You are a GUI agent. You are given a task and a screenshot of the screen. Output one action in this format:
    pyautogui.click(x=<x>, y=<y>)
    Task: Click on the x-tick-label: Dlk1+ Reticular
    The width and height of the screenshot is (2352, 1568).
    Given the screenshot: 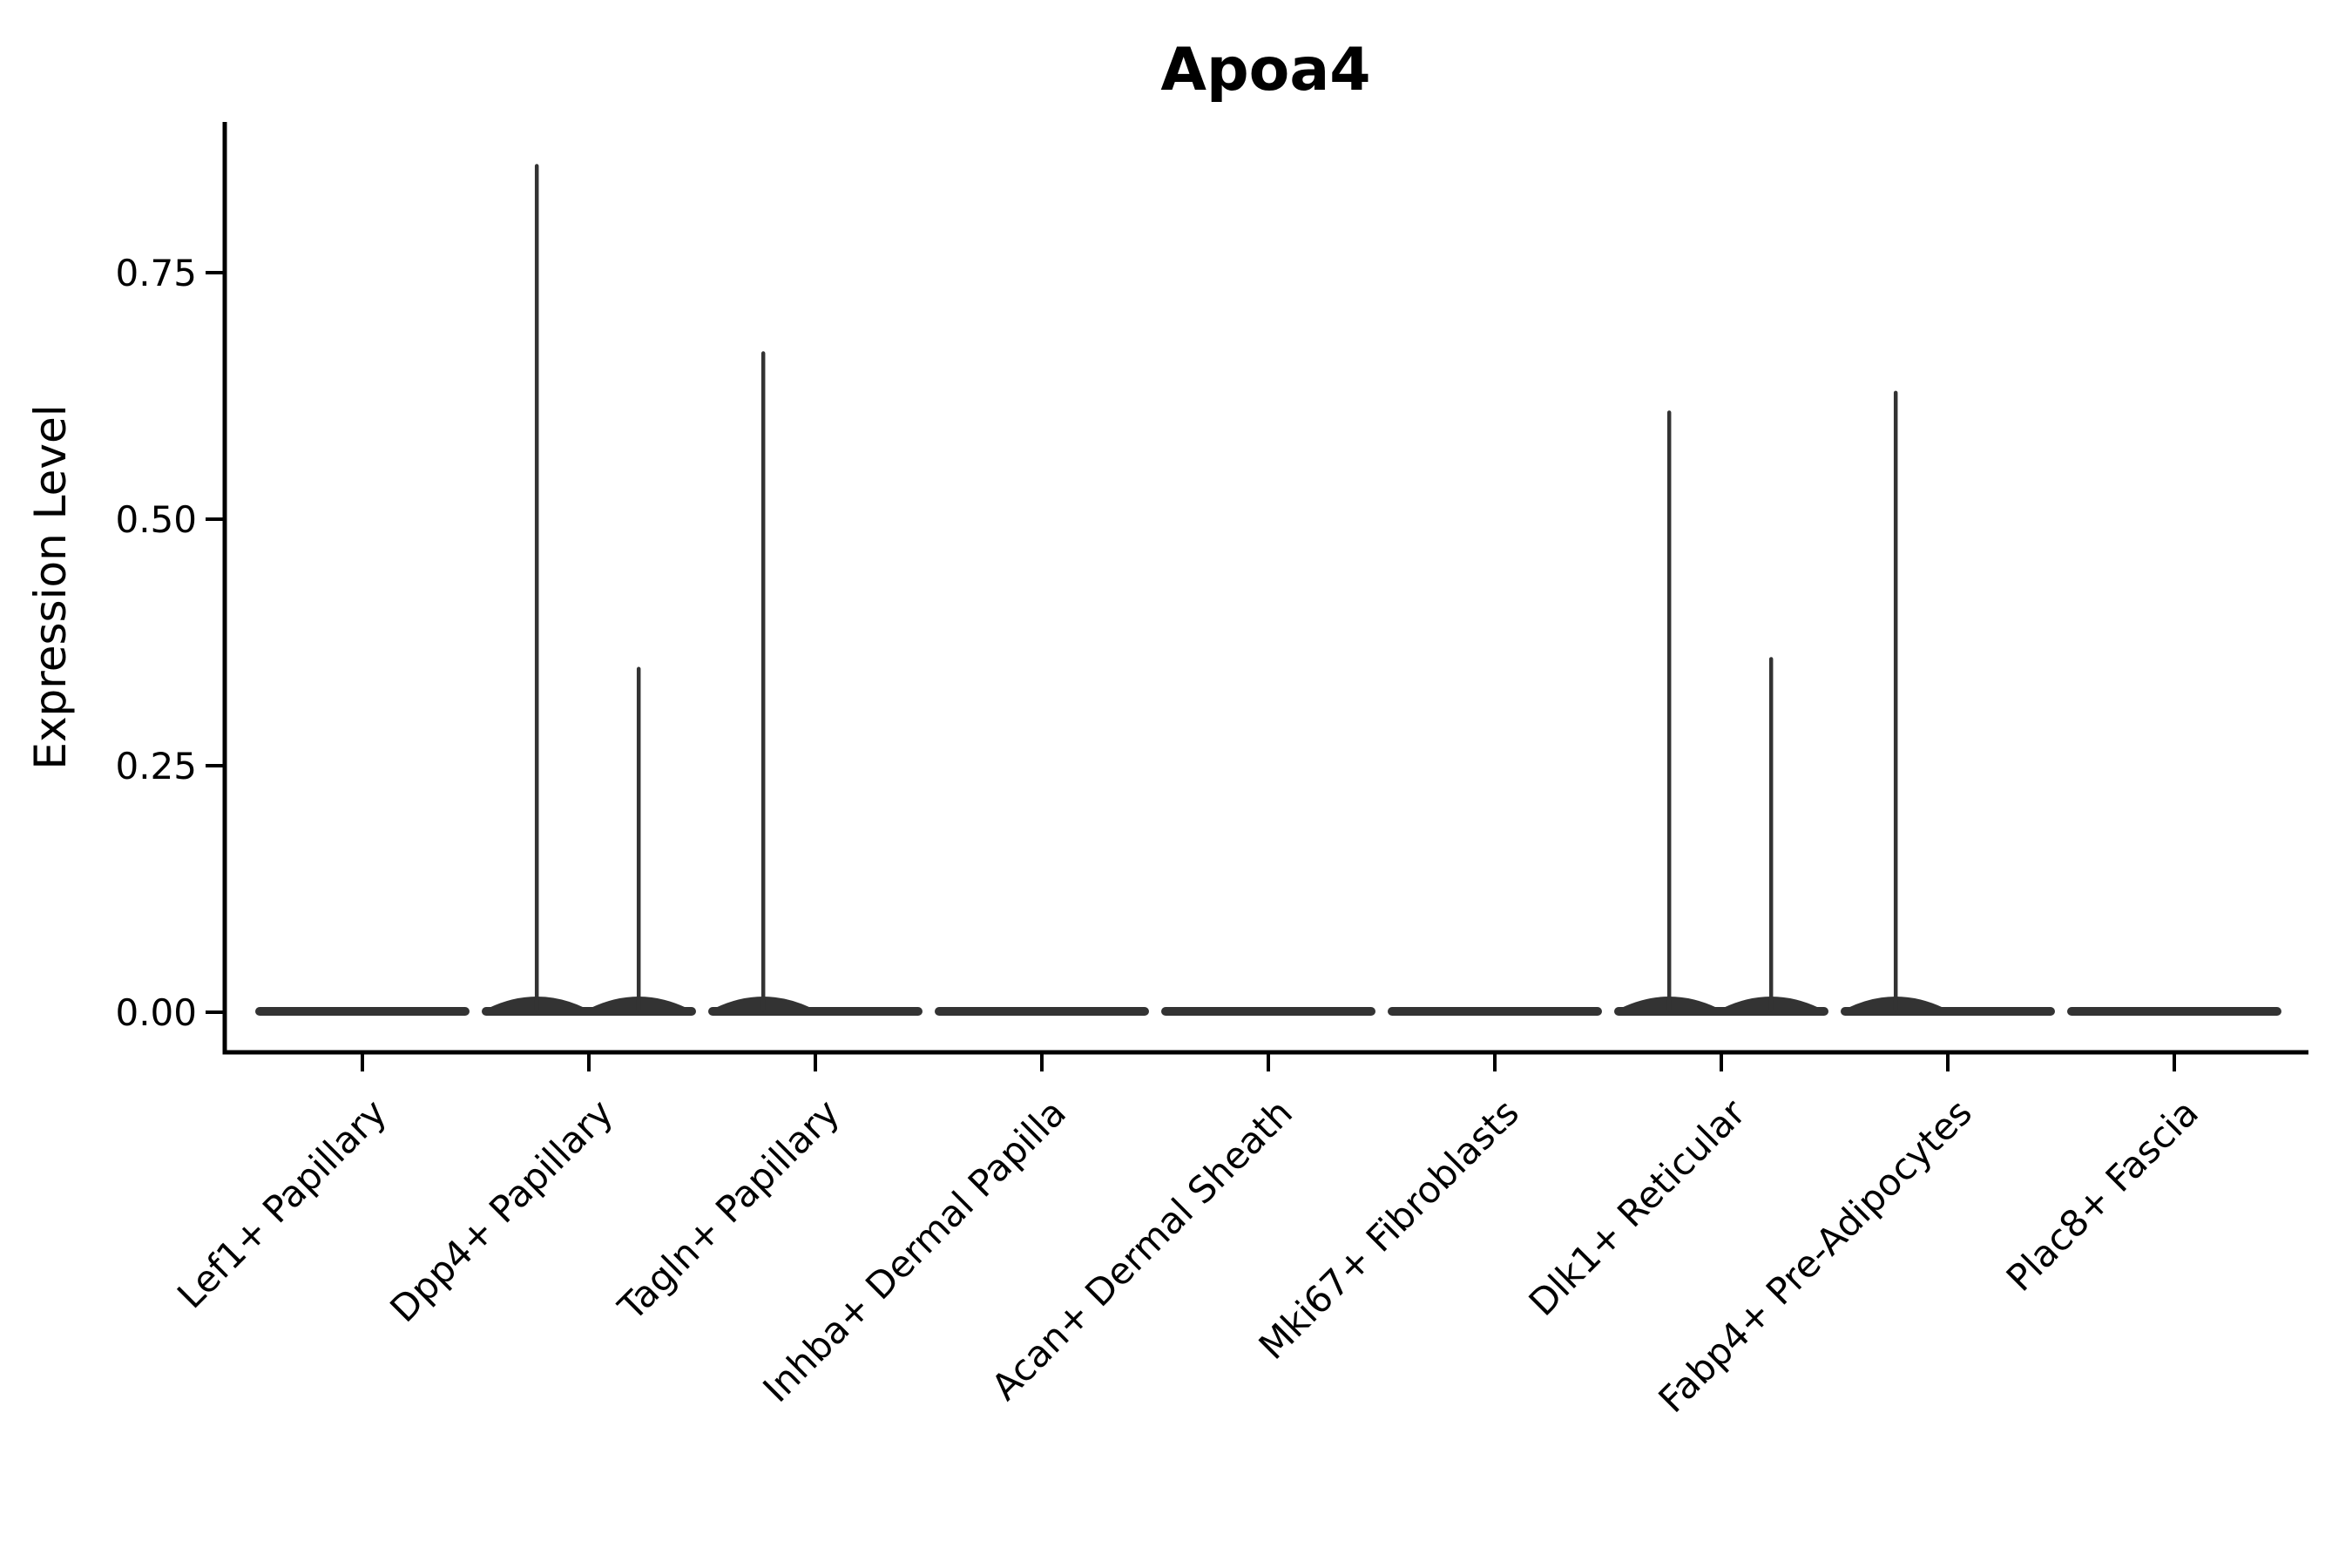 What is the action you would take?
    pyautogui.click(x=1637, y=1207)
    